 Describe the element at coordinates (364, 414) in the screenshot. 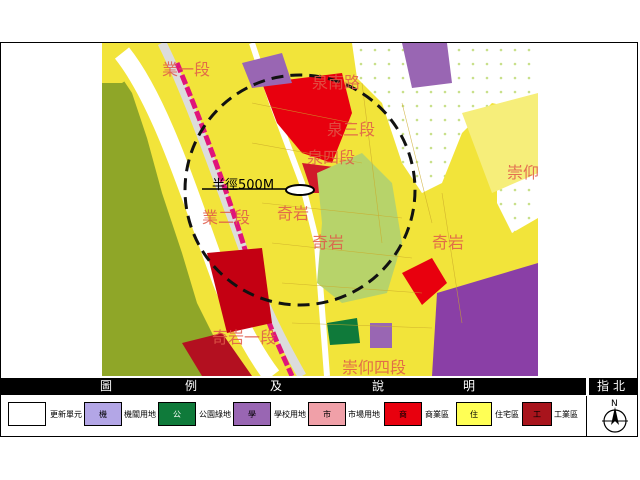

I see `legend-label: 市場用地` at that location.